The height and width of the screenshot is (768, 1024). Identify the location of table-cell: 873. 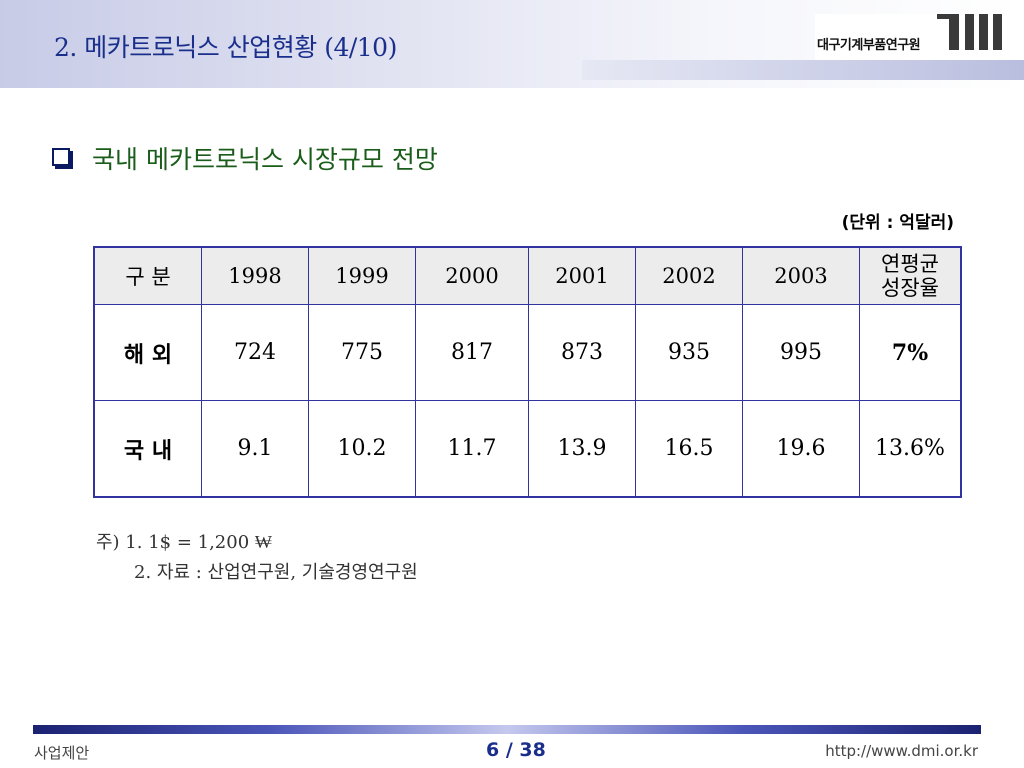
(582, 352).